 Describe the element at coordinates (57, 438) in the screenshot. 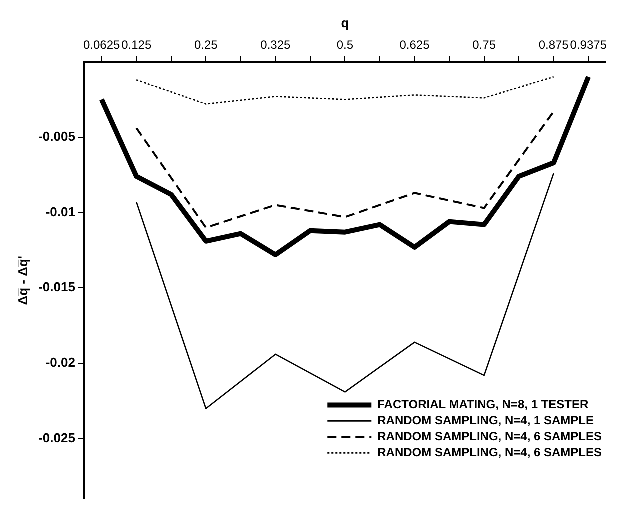

I see `y-tick-label: -0.025` at that location.